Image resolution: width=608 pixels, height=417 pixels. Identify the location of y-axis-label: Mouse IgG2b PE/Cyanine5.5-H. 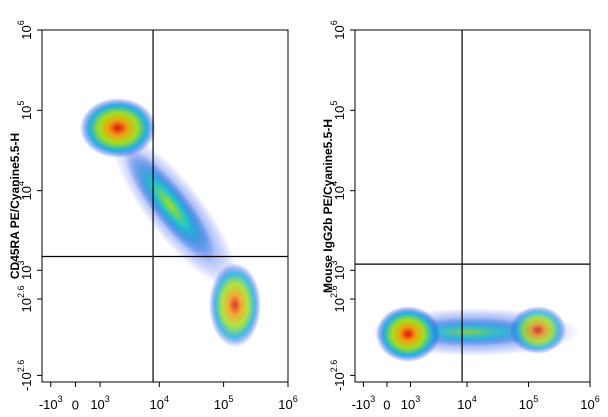
(328, 206).